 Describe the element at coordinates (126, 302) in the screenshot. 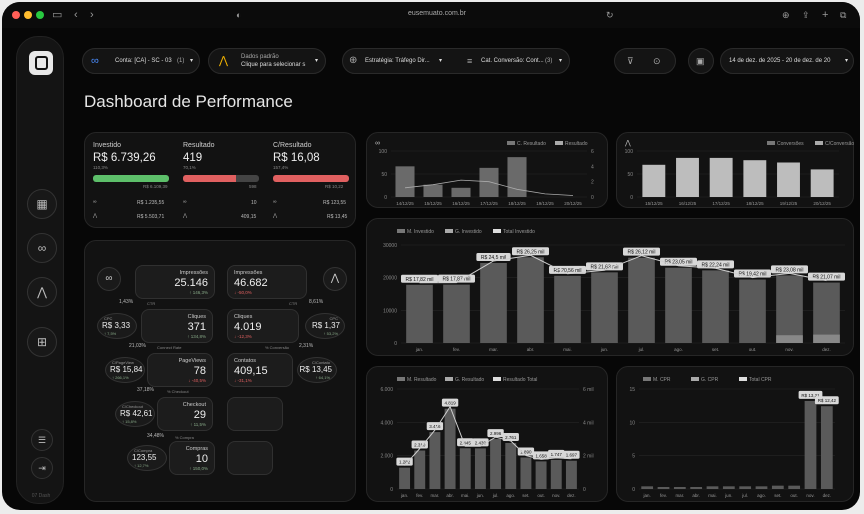

I see `rate-value: 1,43%` at that location.